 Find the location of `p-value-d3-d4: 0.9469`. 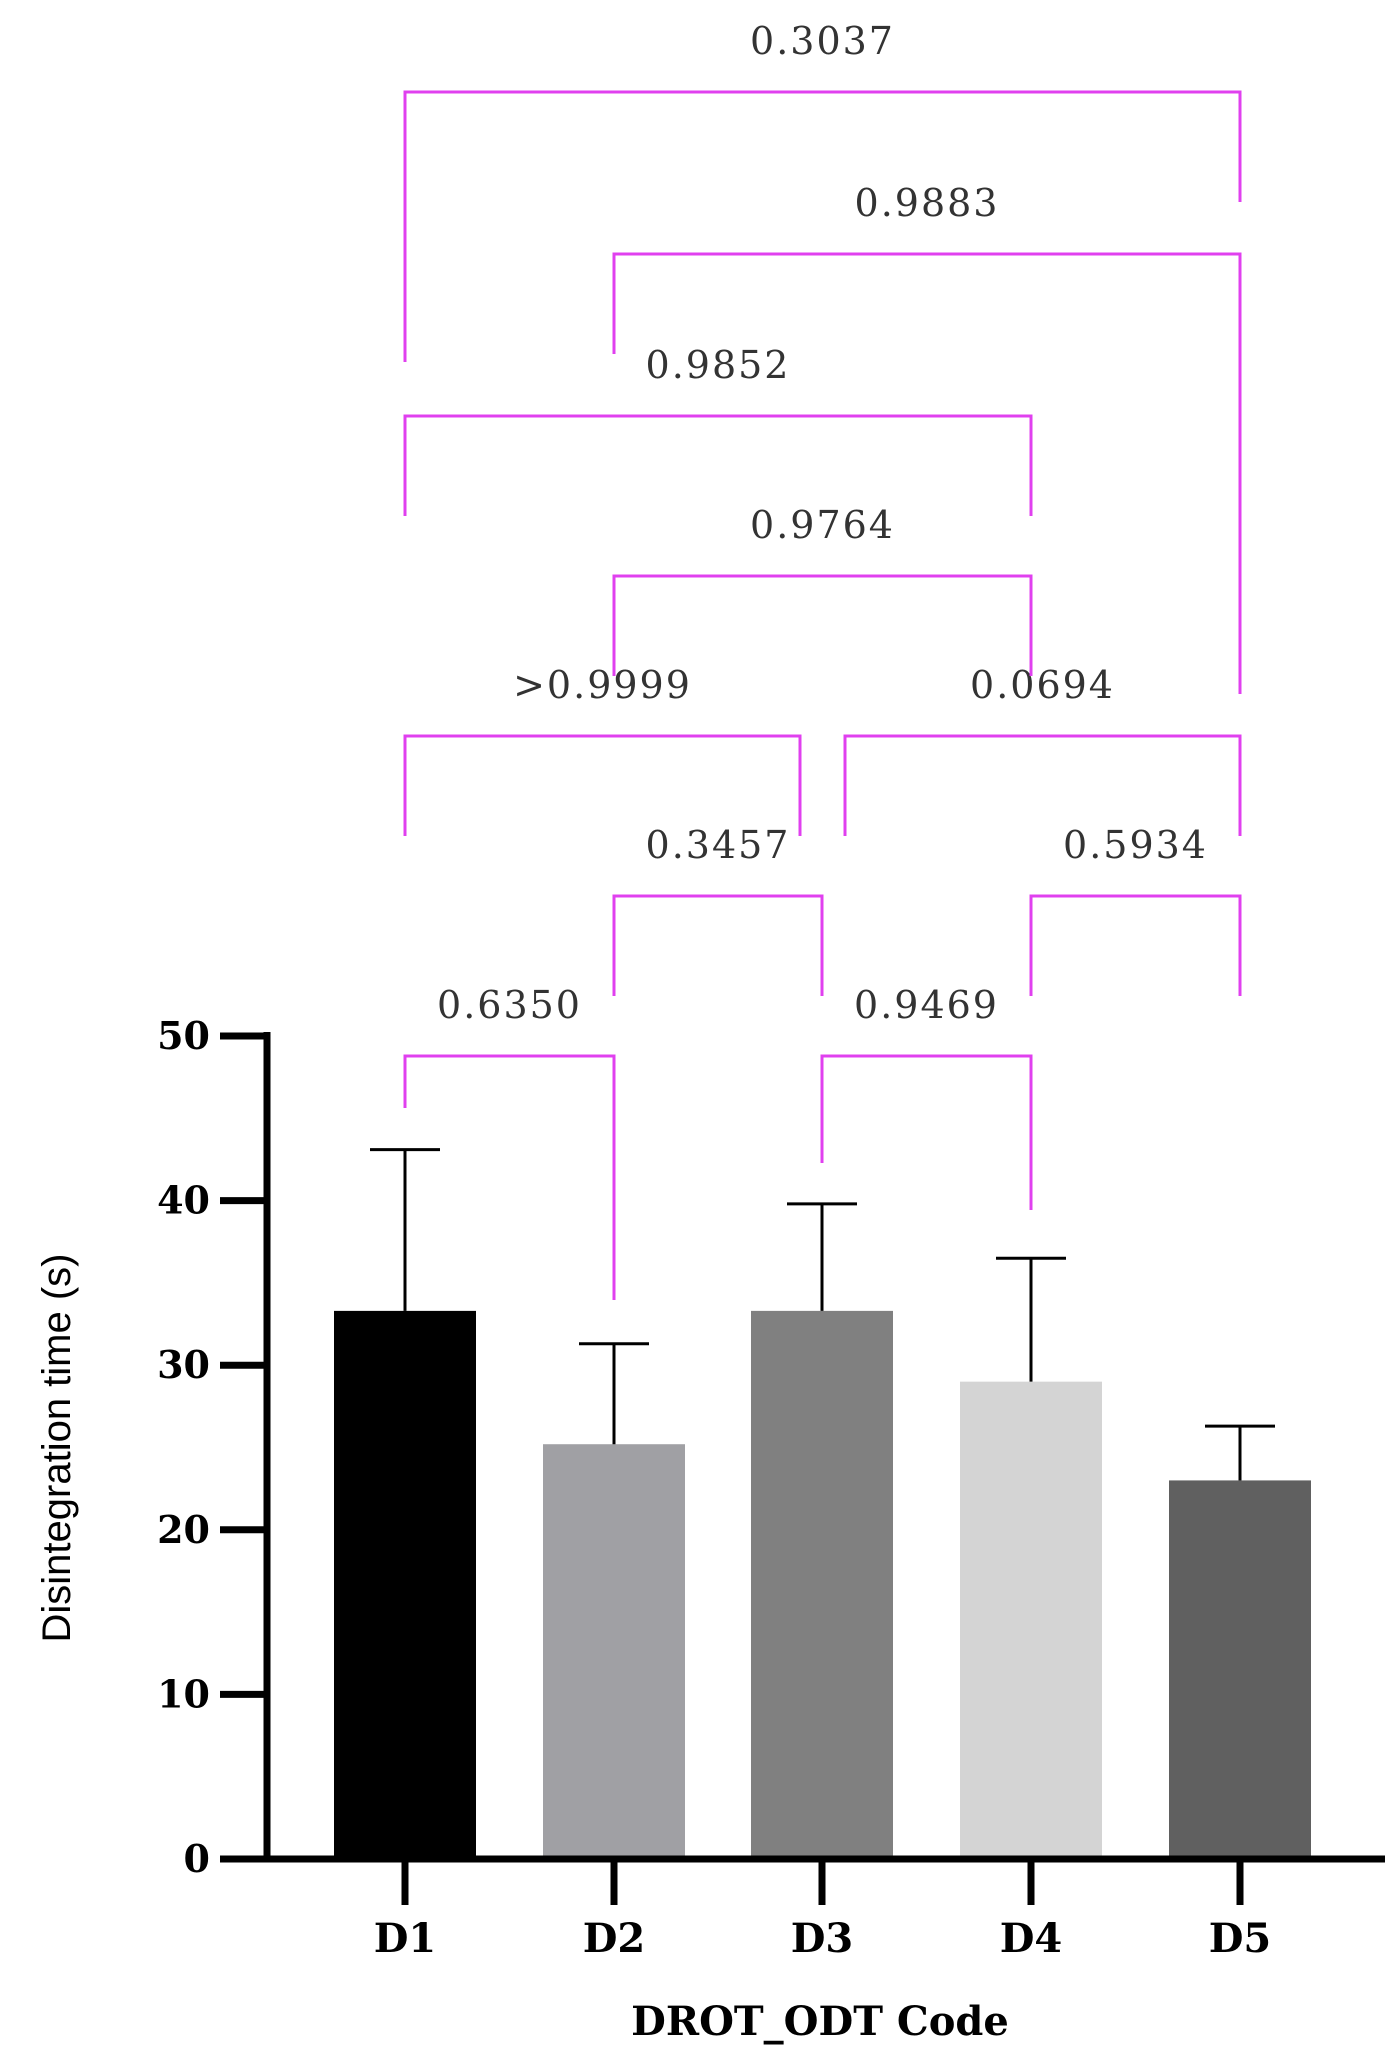

p-value-d3-d4: 0.9469 is located at coordinates (926, 1005).